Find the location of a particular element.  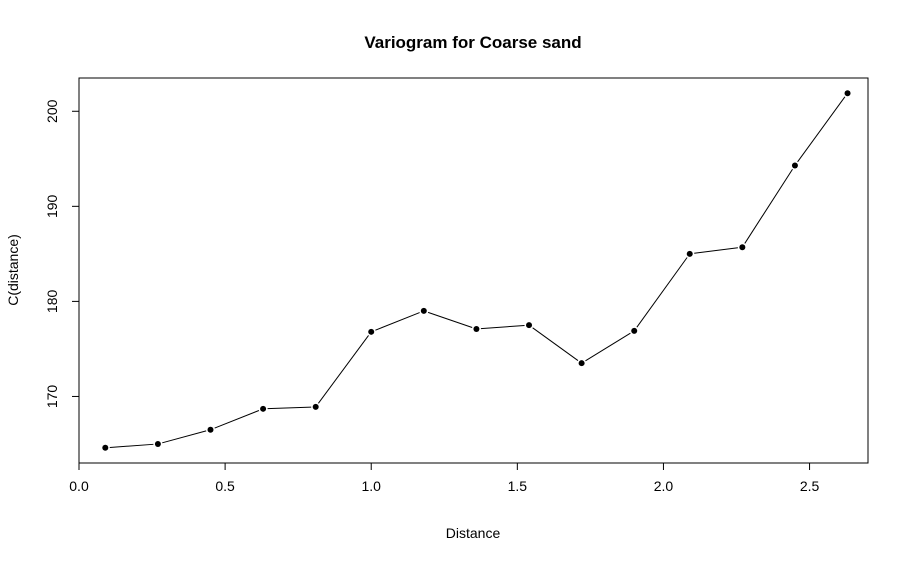

y-tick-label: 180 is located at coordinates (52, 302).